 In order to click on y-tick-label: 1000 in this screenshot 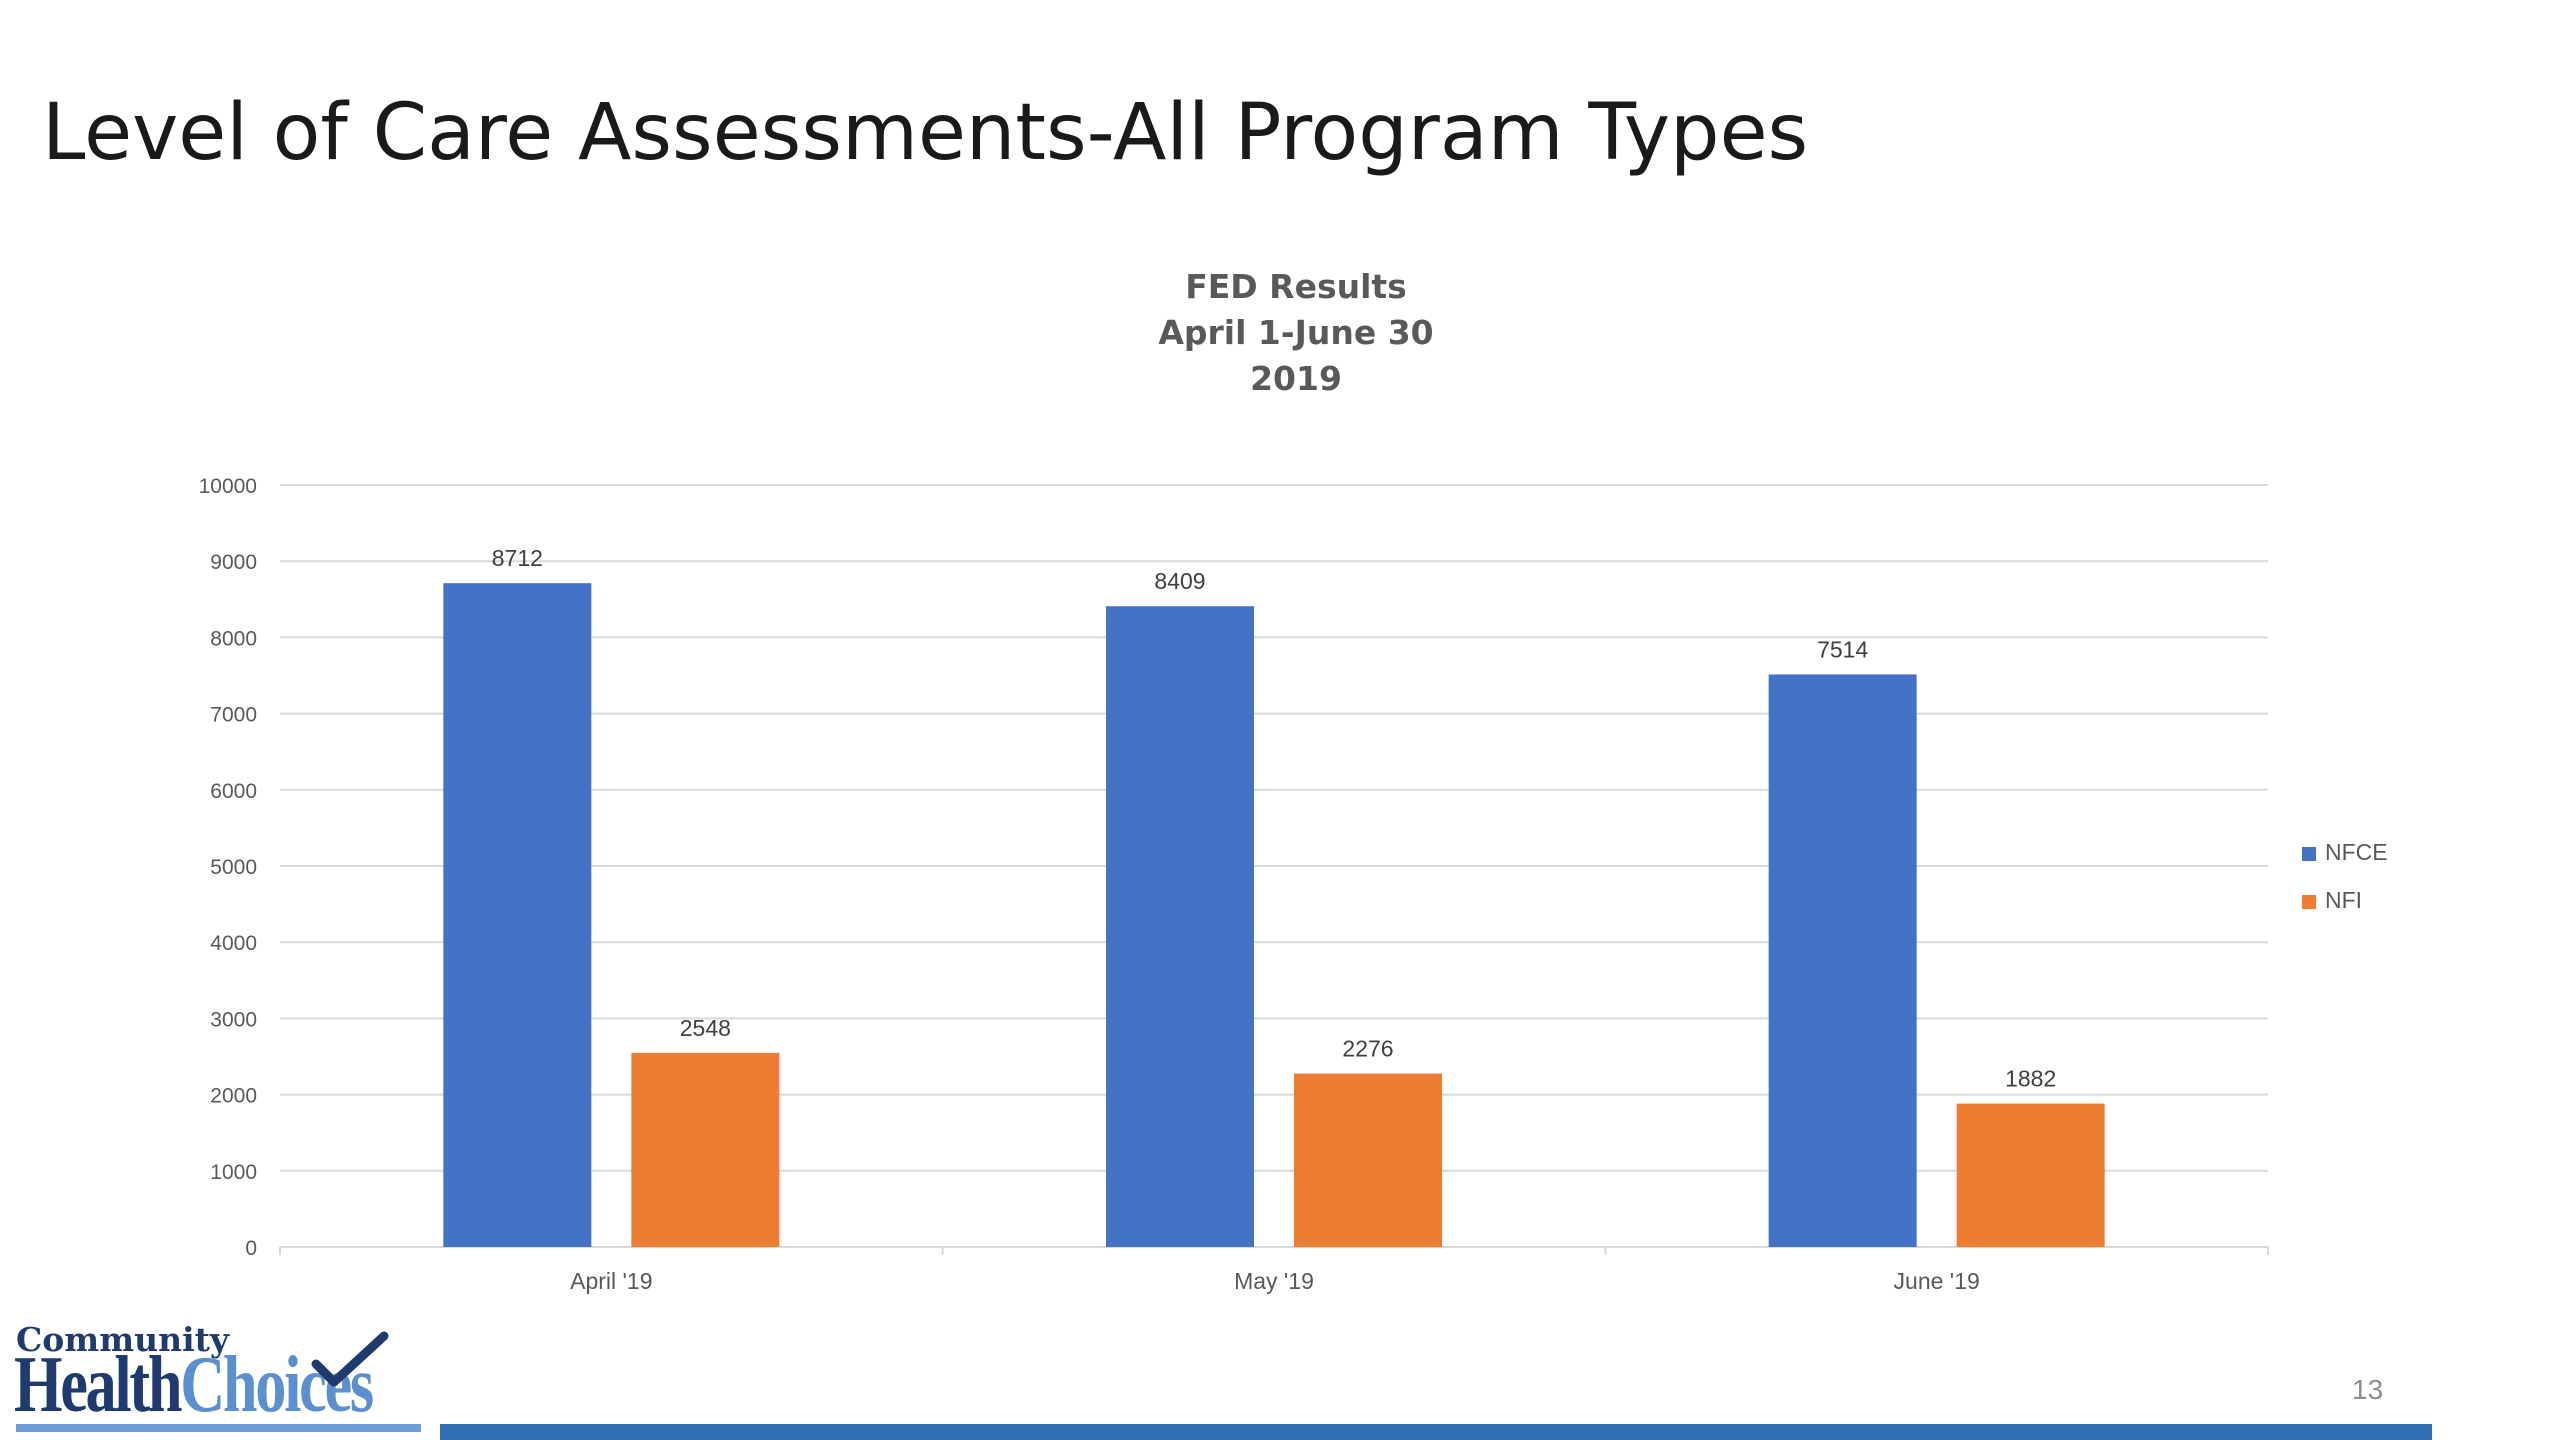, I will do `click(233, 1172)`.